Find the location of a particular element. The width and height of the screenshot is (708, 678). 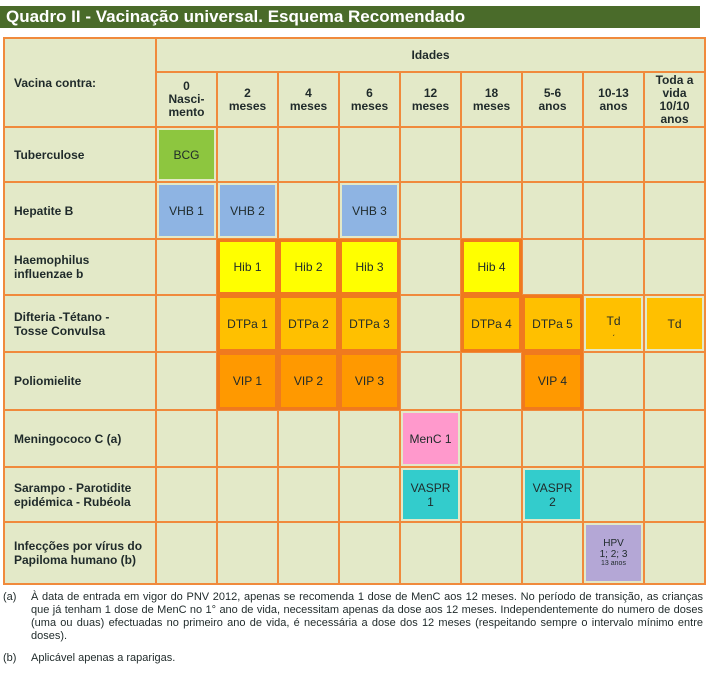

schedule-cell: VASPR 1 is located at coordinates (430, 494).